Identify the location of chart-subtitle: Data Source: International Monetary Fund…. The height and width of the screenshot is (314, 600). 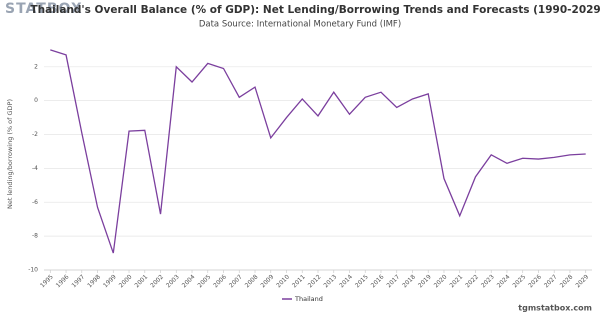
(300, 25).